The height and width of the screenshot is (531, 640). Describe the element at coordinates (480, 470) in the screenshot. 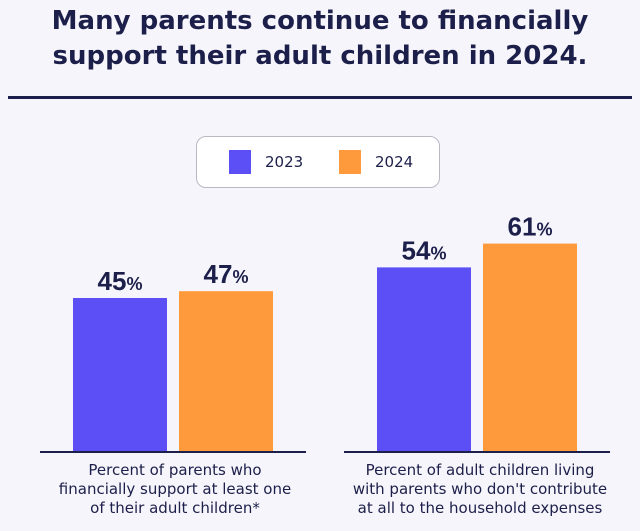

I see `category-label-2-line-1: Percent of adult children living` at that location.